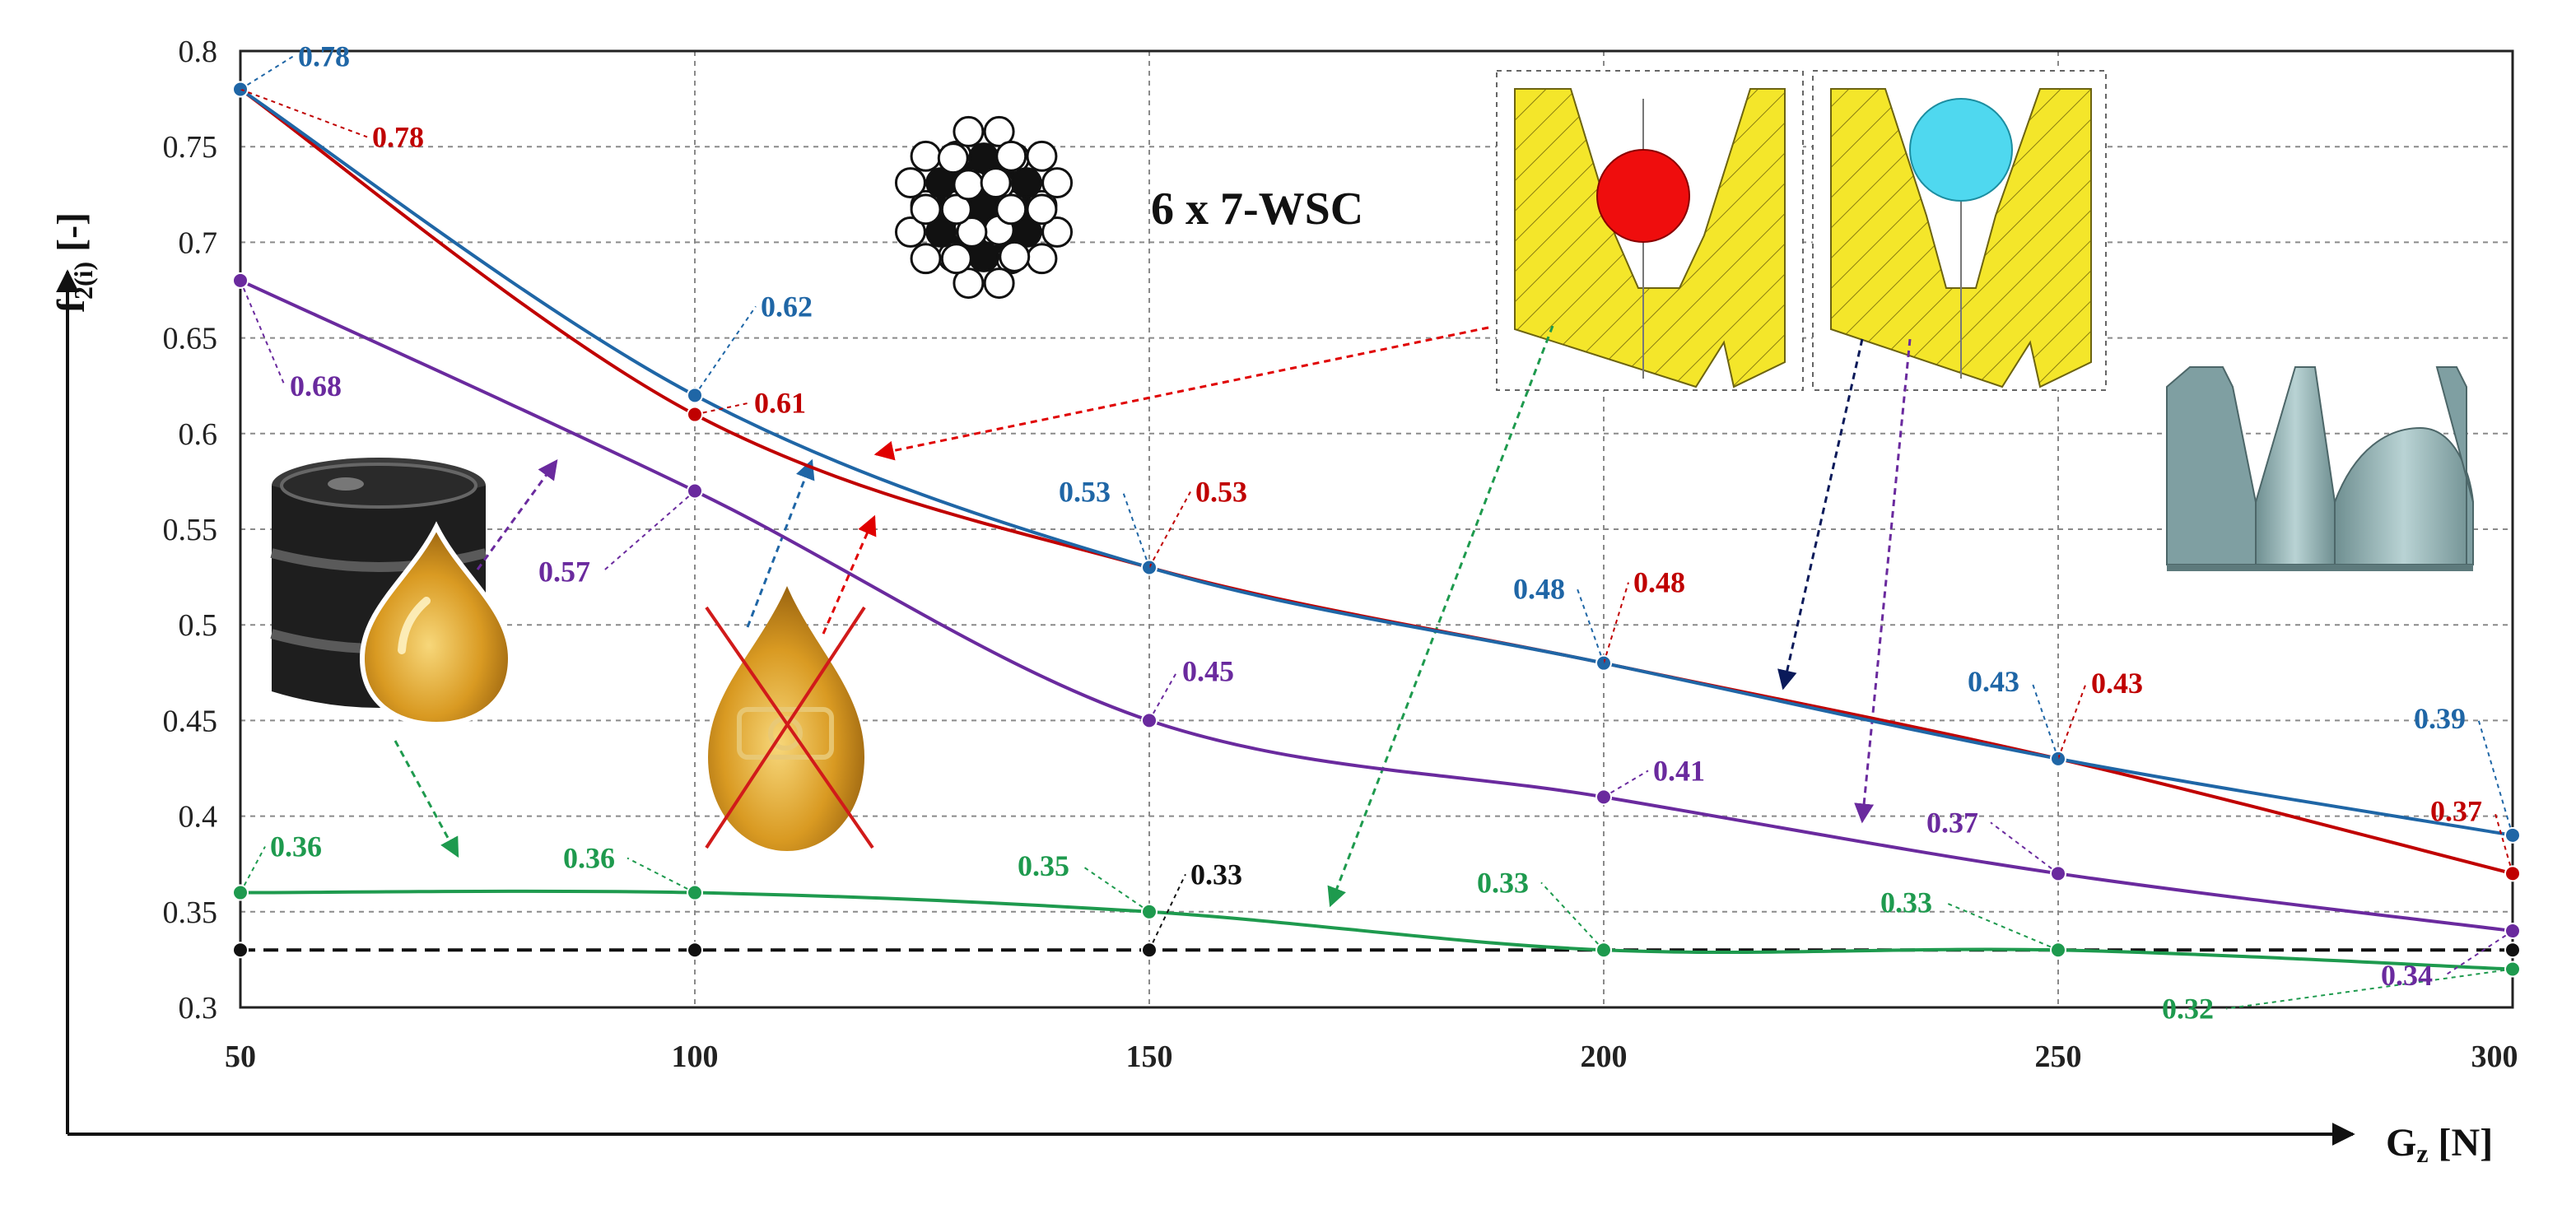 The width and height of the screenshot is (2576, 1214). I want to click on data-label-green: 0.36, so click(589, 858).